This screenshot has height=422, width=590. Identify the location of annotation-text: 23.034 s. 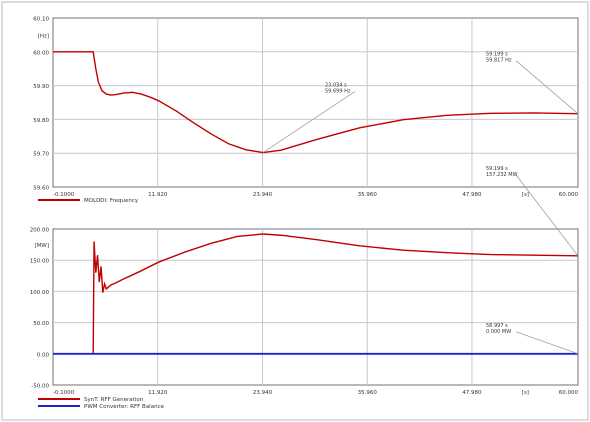
(336, 86).